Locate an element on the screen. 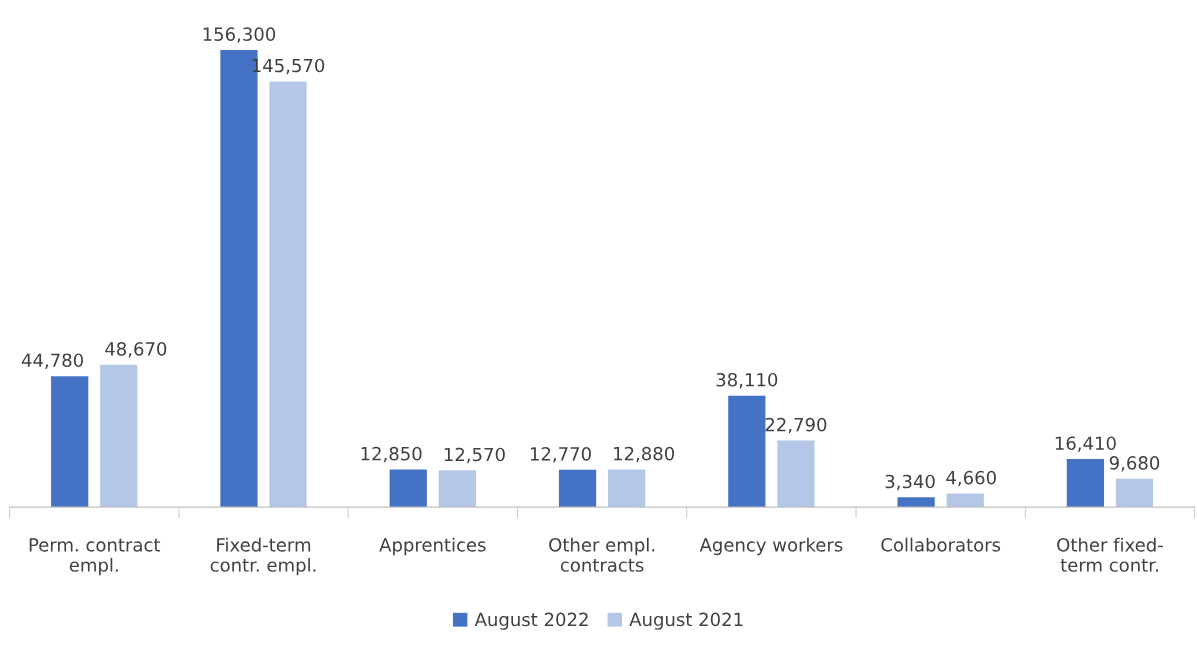 The image size is (1197, 646). data-label: 16,410 is located at coordinates (1085, 444).